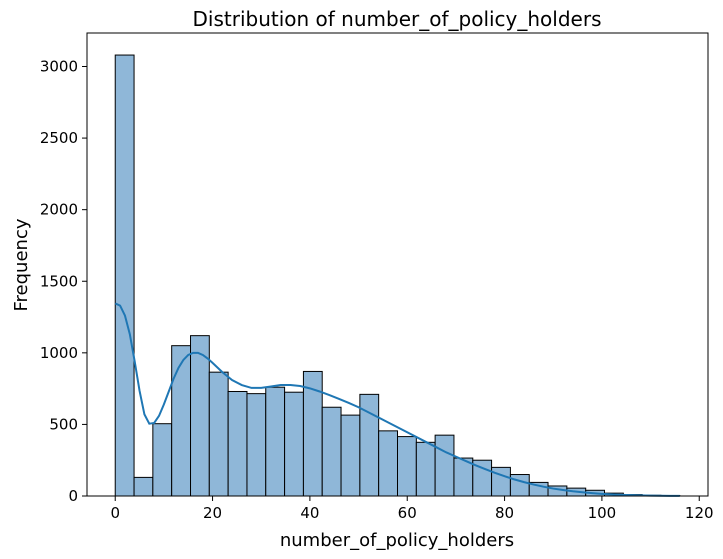 Image resolution: width=723 pixels, height=559 pixels. I want to click on y-axis-ticks: 0 500 1000 1500 2000 2500 3000, so click(63, 281).